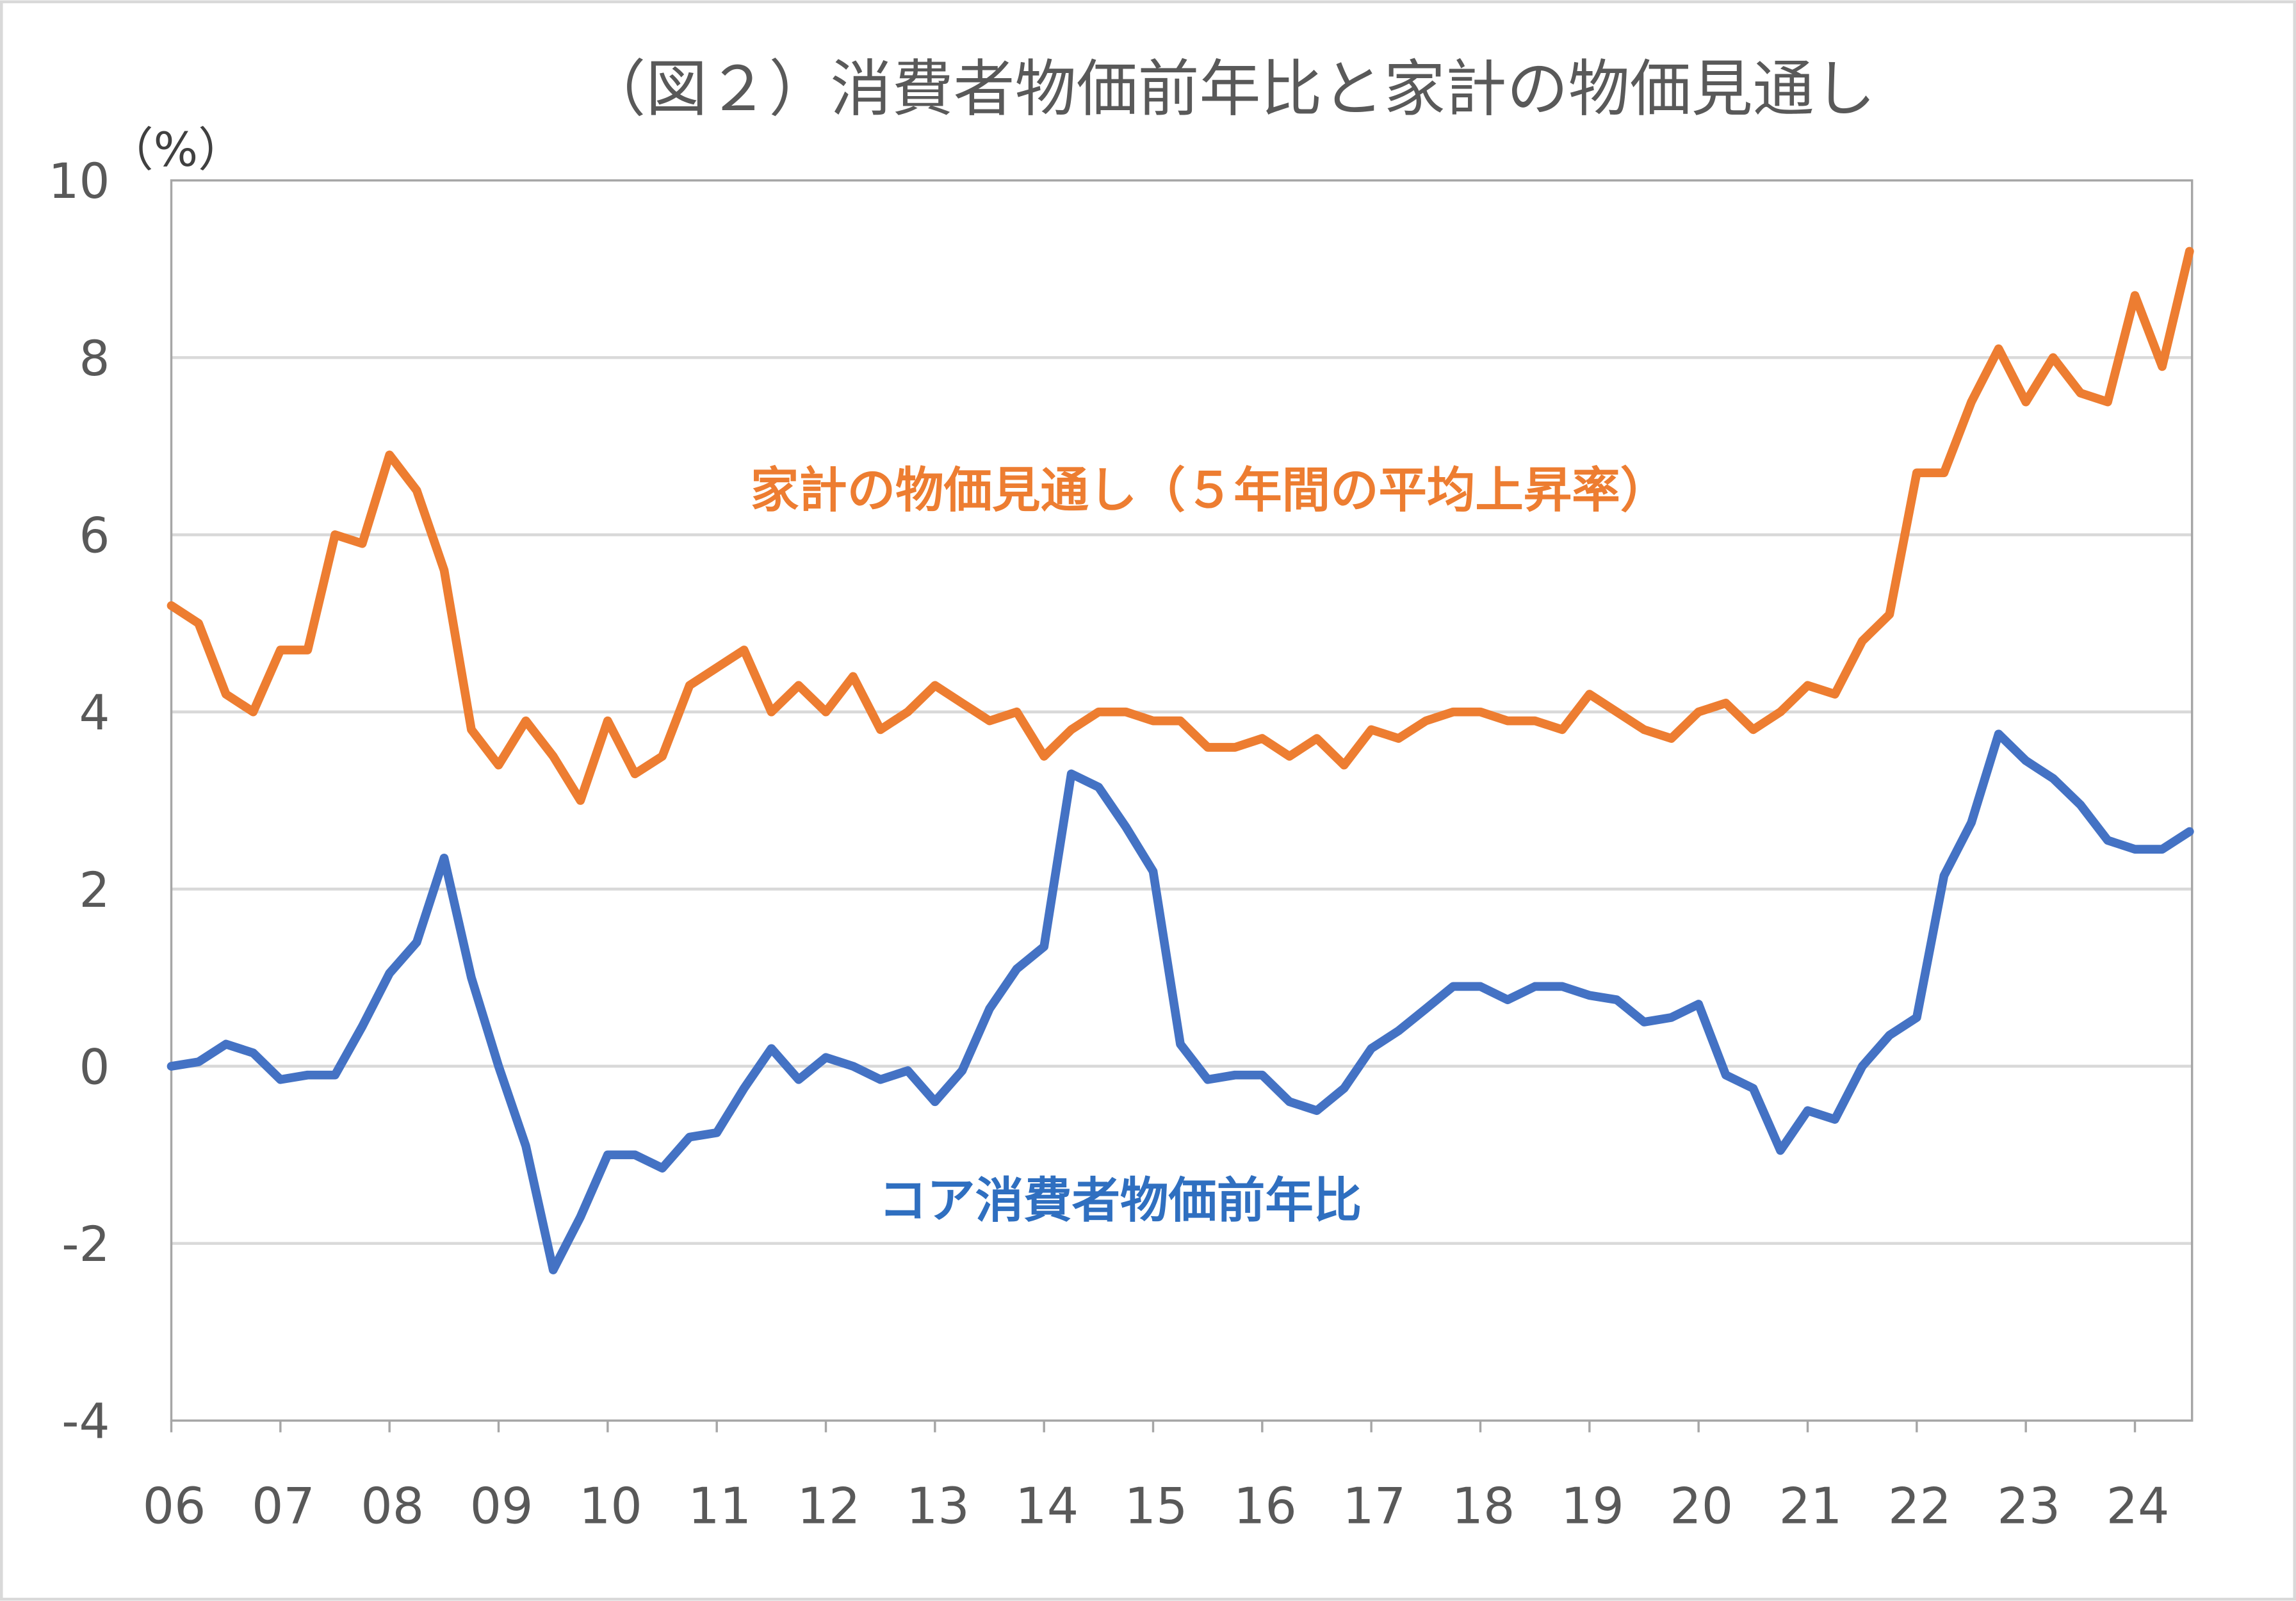 The width and height of the screenshot is (2296, 1601). What do you see at coordinates (283, 1506) in the screenshot?
I see `x-tick-label: 07` at bounding box center [283, 1506].